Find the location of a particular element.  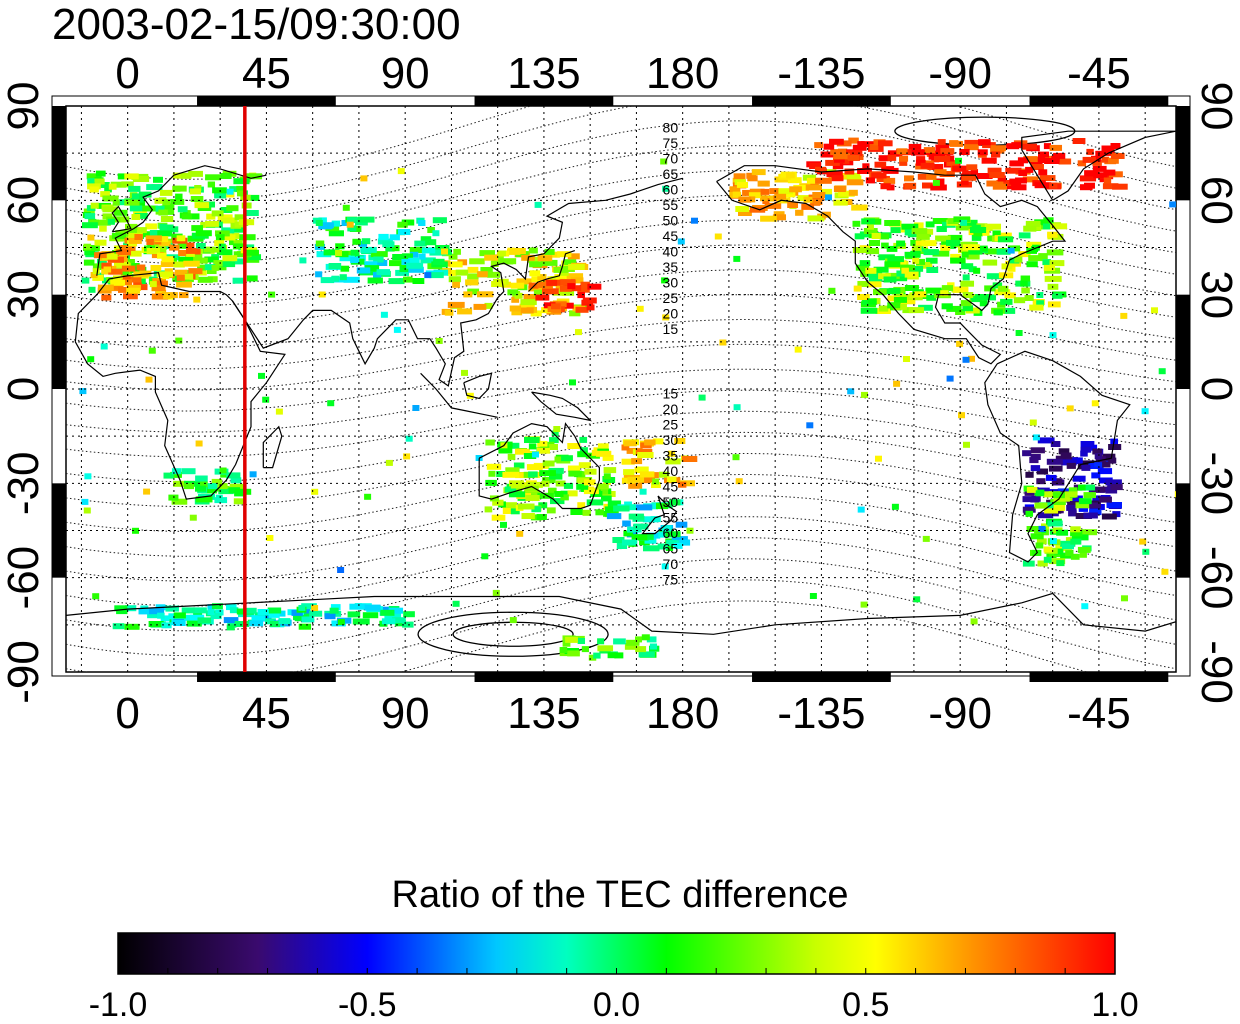

coastline is located at coordinates (459, 395).